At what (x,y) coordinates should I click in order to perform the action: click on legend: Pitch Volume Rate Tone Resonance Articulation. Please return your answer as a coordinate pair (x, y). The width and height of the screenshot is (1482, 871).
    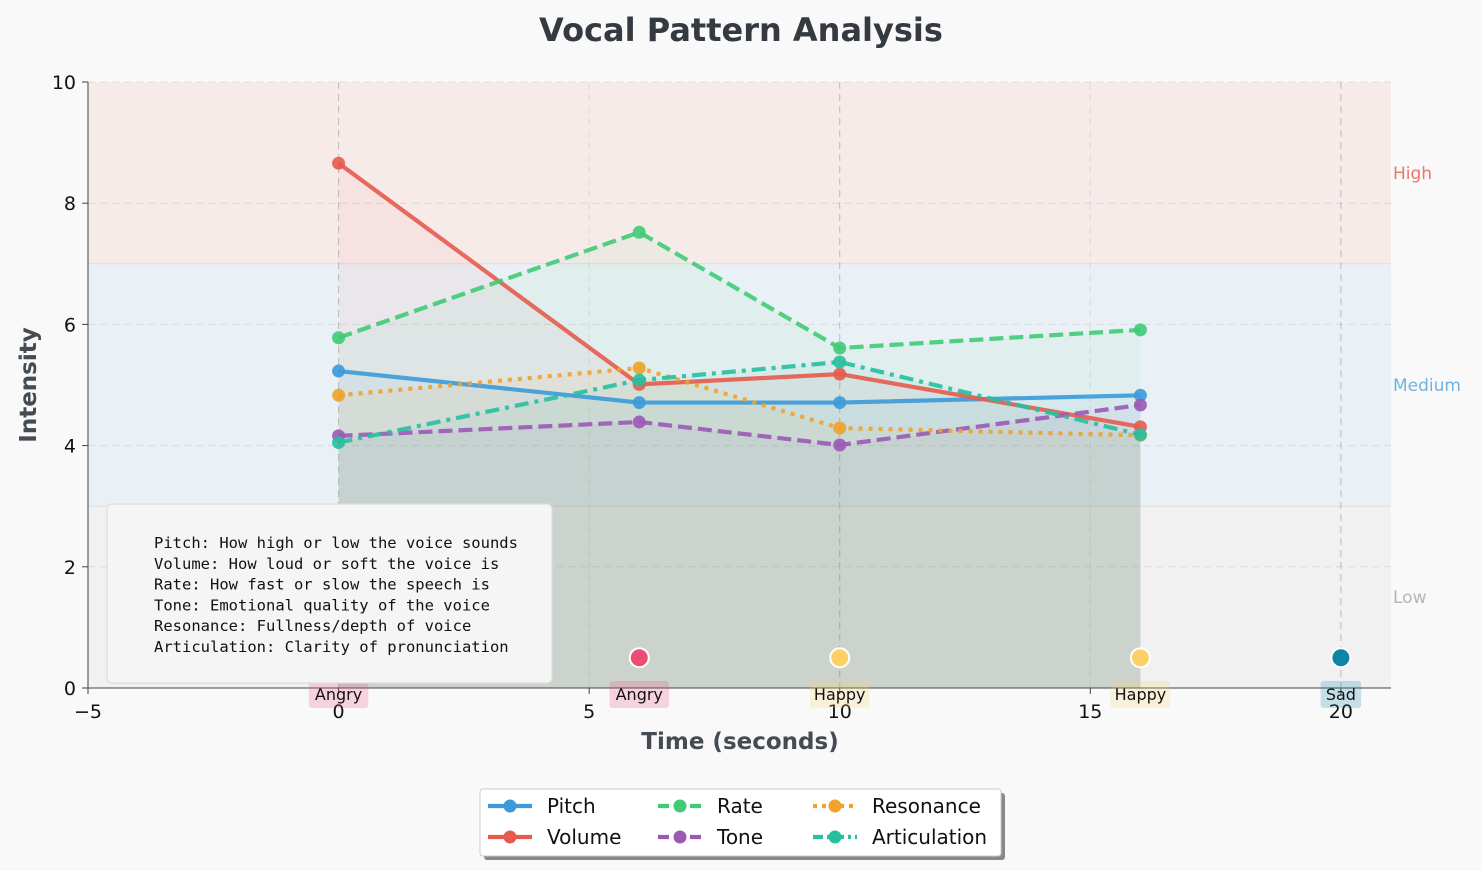
    Looking at the image, I should click on (742, 824).